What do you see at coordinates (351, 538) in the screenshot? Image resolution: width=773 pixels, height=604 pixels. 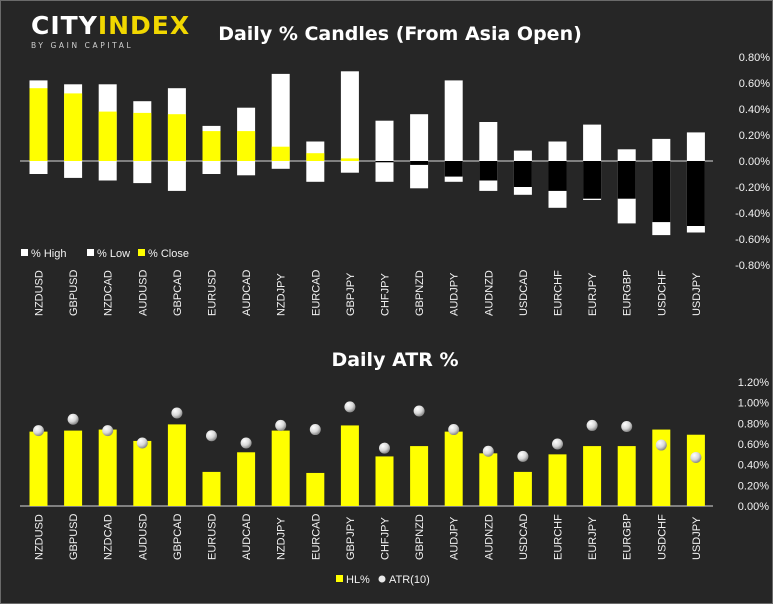 I see `atr-category-label: GBPJPY` at bounding box center [351, 538].